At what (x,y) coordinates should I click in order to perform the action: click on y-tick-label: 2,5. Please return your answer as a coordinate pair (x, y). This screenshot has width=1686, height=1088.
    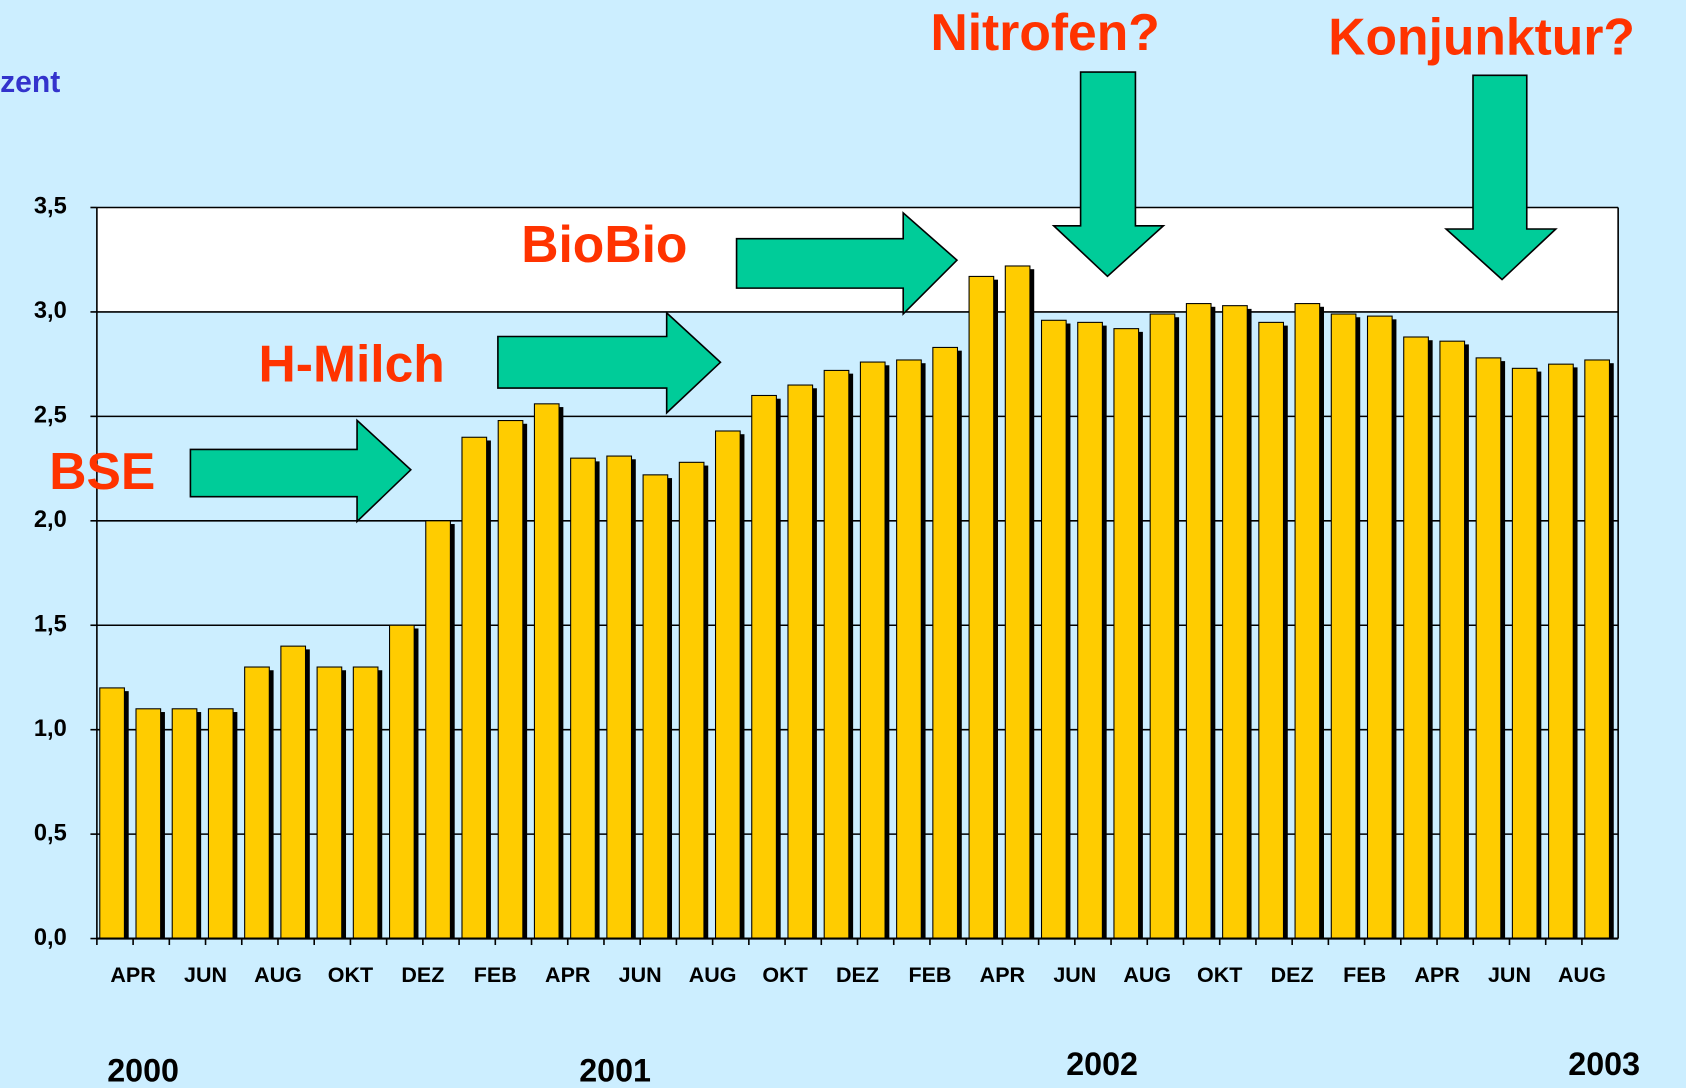
    Looking at the image, I should click on (50, 416).